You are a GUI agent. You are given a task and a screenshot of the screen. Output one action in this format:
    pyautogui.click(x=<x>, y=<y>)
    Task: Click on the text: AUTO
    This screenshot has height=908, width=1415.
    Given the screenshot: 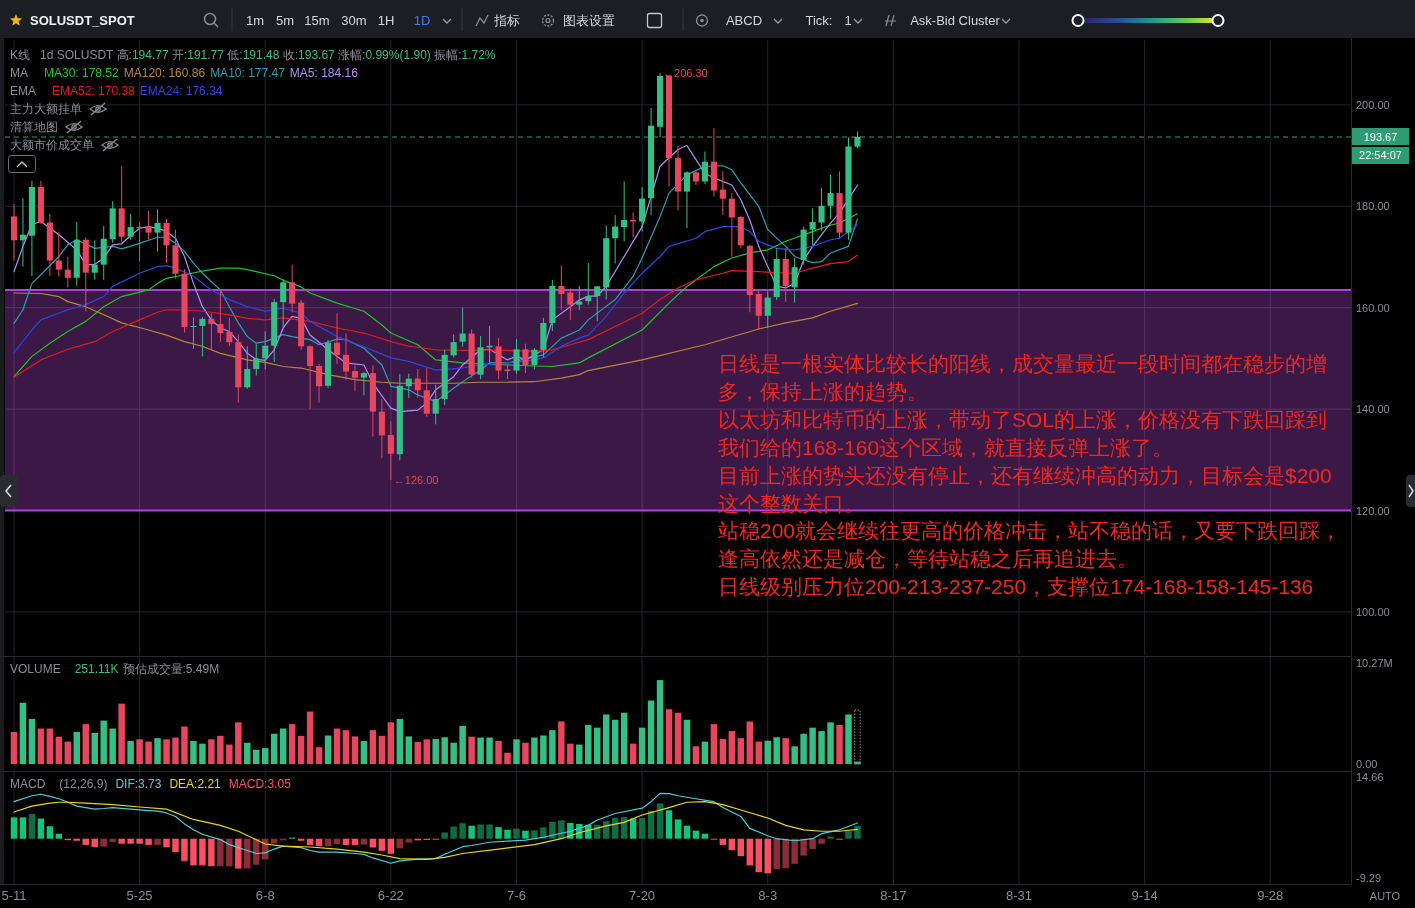 What is the action you would take?
    pyautogui.click(x=1385, y=896)
    